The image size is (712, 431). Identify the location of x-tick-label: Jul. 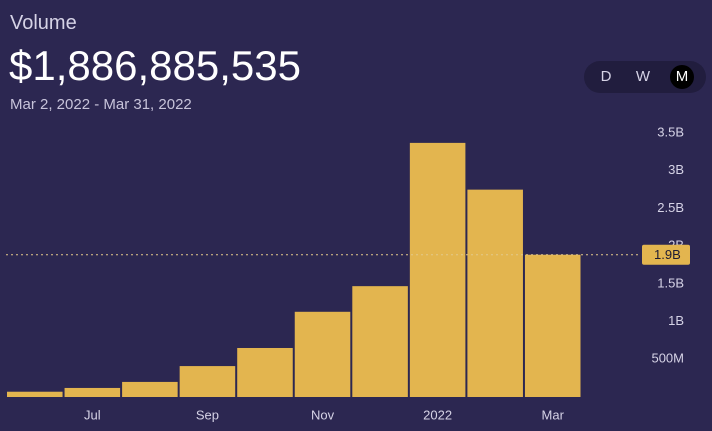
(92, 414).